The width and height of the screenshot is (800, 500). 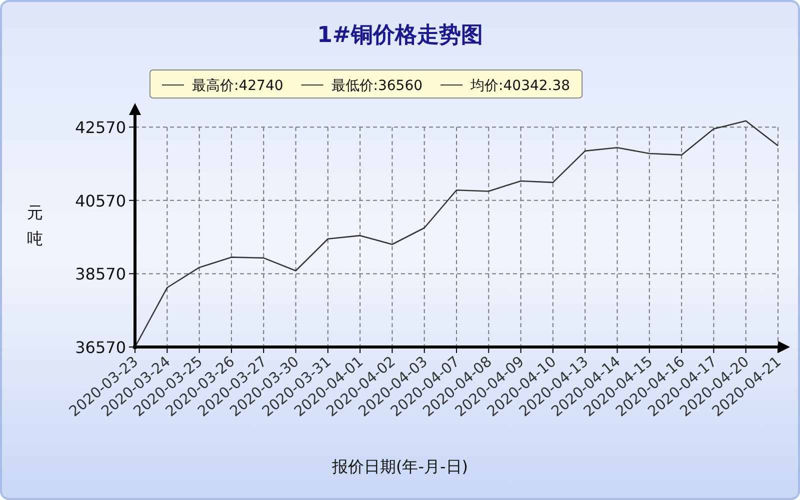 I want to click on chart-title: 1#铜价格走势图, so click(x=400, y=35).